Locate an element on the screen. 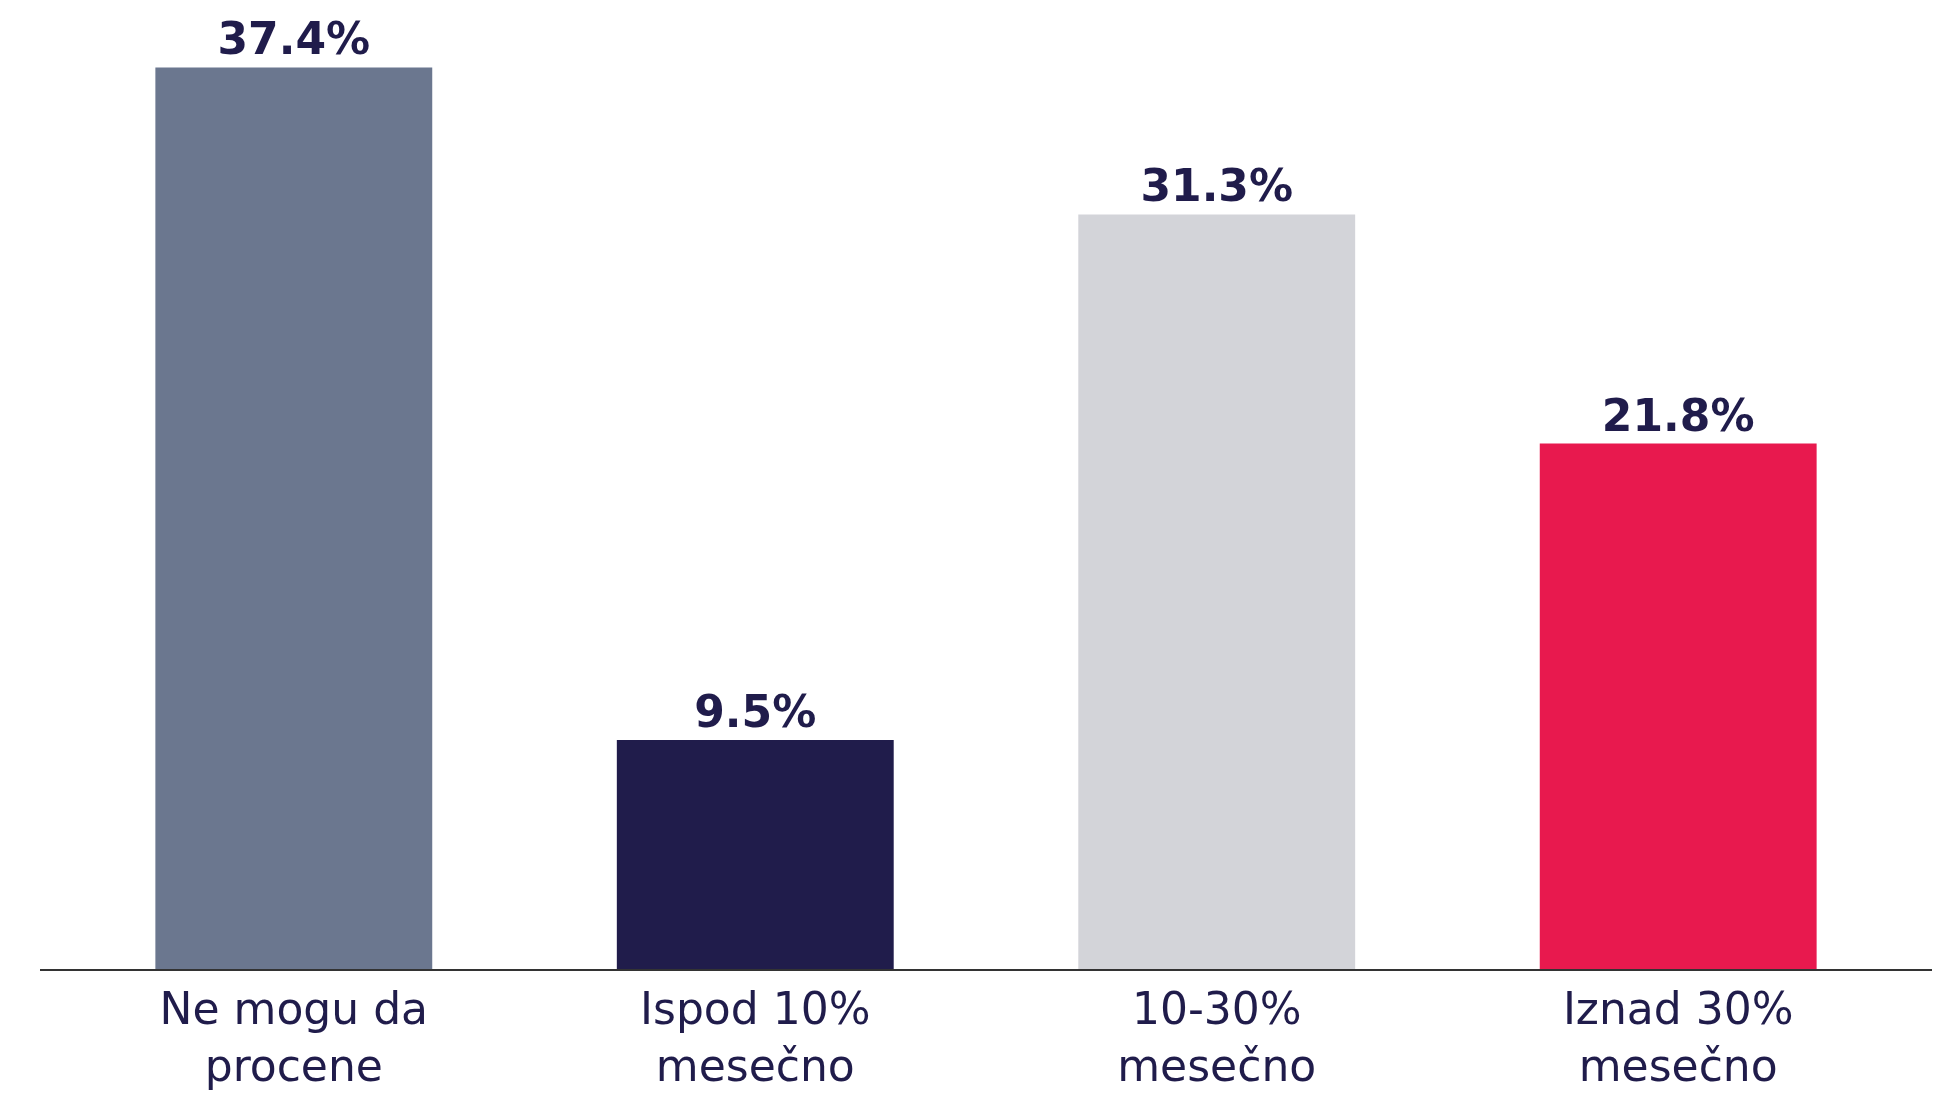 This screenshot has height=1119, width=1942. x-tick-label: Iznad 30% mesečno is located at coordinates (1678, 1036).